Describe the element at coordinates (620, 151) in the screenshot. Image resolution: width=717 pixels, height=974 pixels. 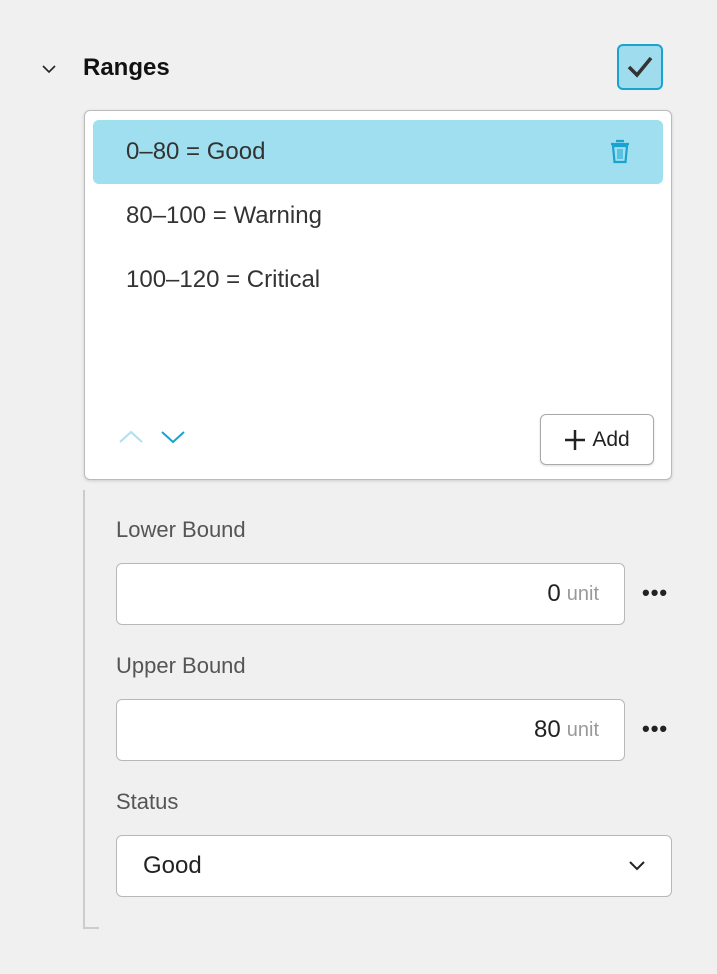
I see `trash-icon` at that location.